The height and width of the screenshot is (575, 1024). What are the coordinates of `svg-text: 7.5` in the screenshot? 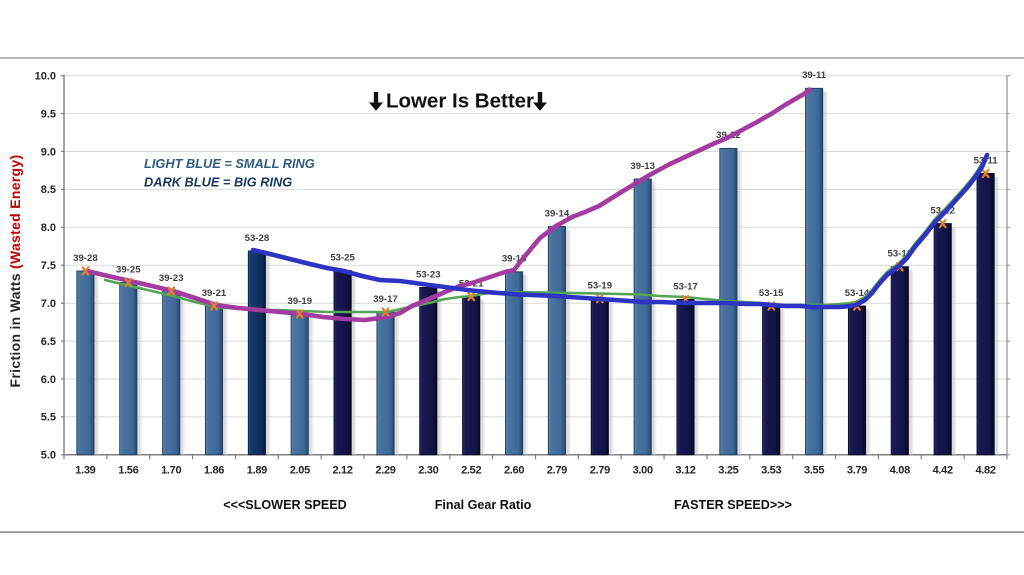 It's located at (48, 266).